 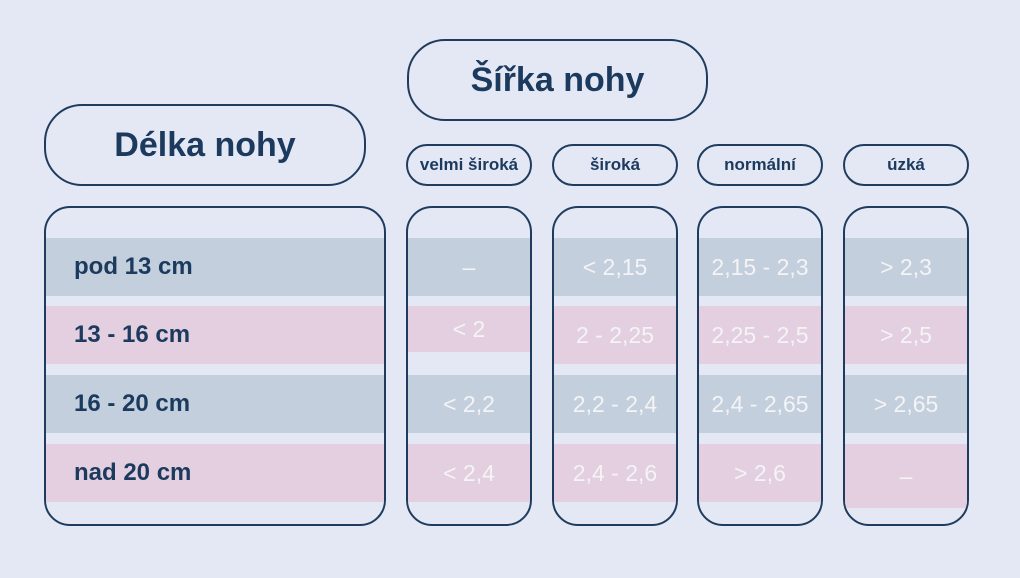 I want to click on column-panel-very-wide: – < 2 < 2,2 < 2,4, so click(x=469, y=366).